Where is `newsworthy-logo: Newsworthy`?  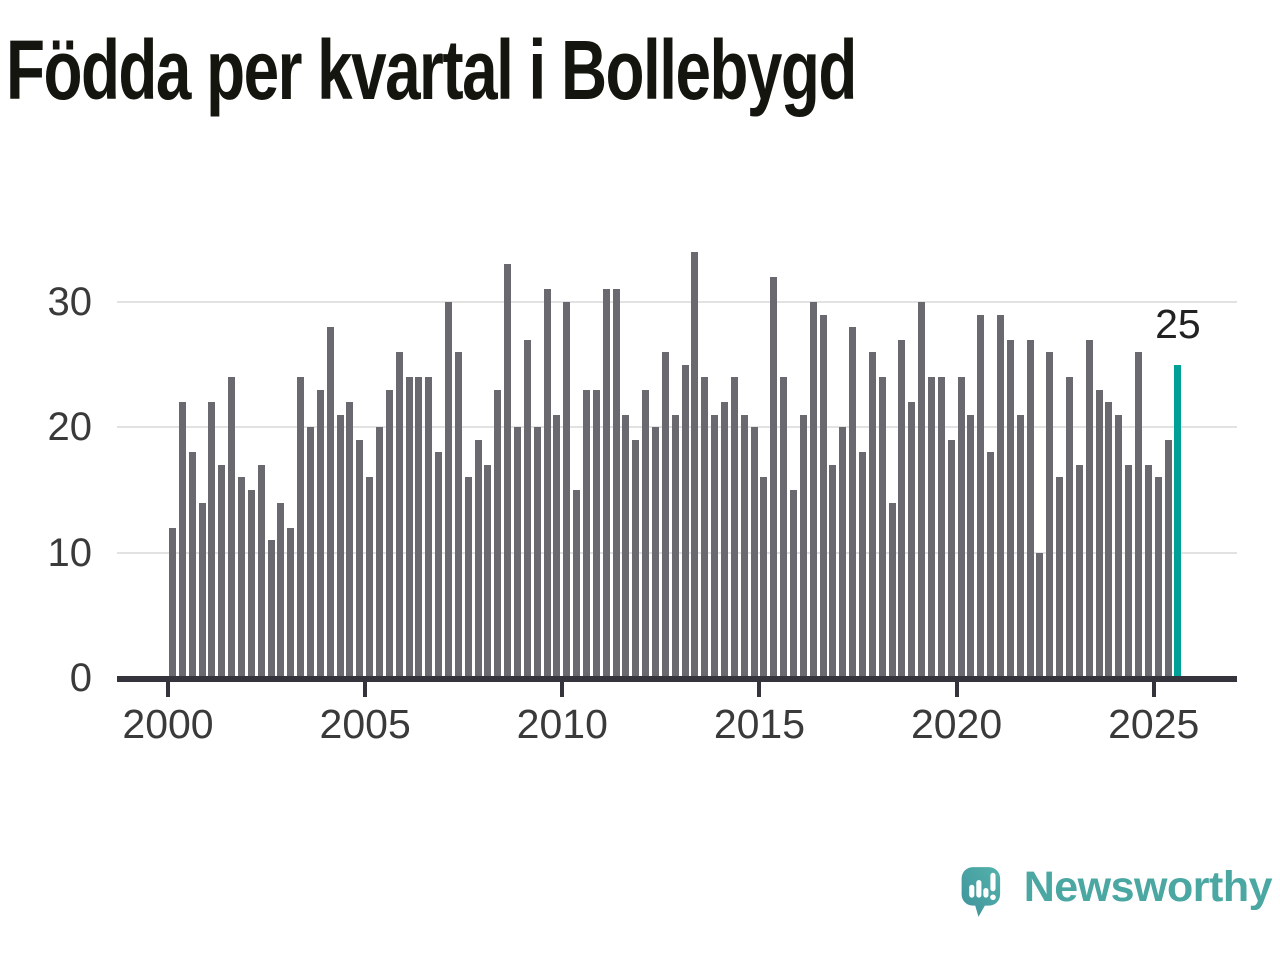
newsworthy-logo: Newsworthy is located at coordinates (1116, 893).